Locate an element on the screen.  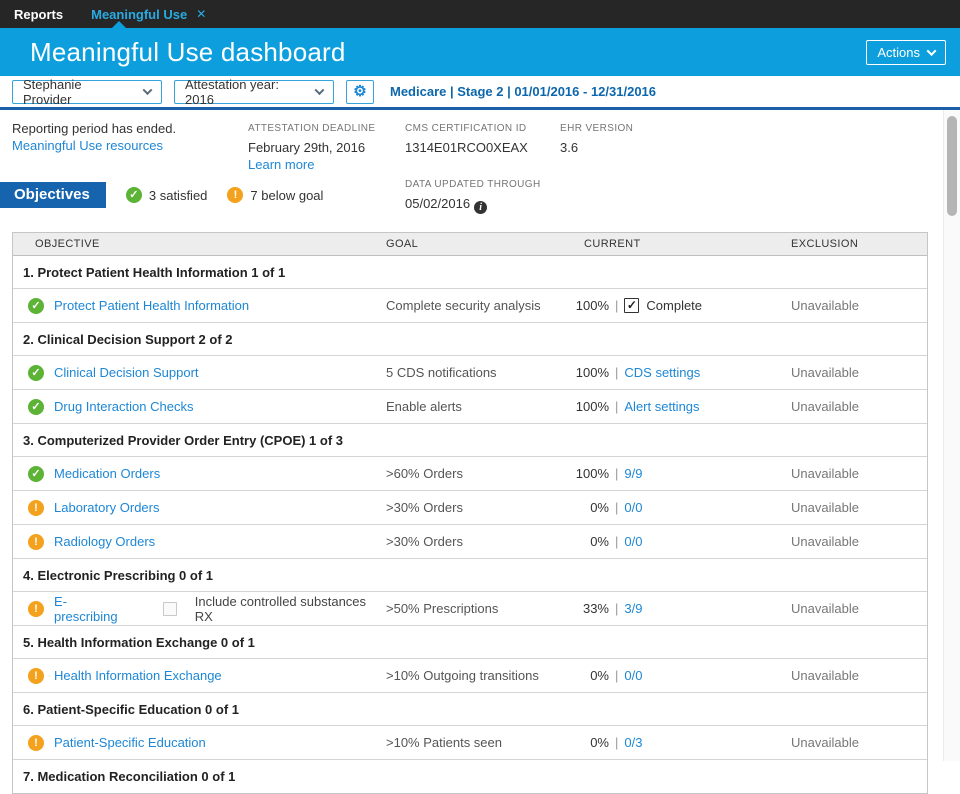
tab-reports: Reports is located at coordinates (39, 14).